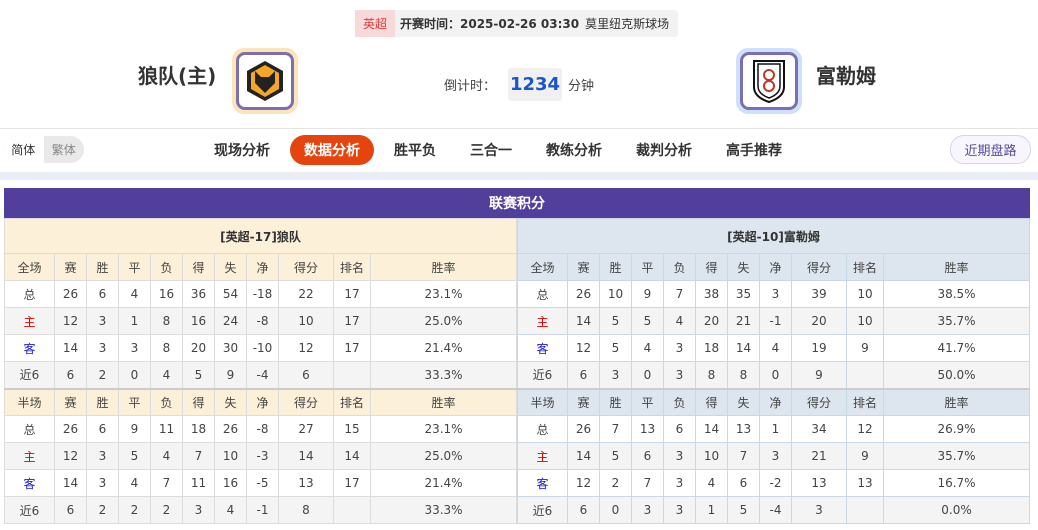  What do you see at coordinates (679, 401) in the screenshot?
I see `column-header: 负` at bounding box center [679, 401].